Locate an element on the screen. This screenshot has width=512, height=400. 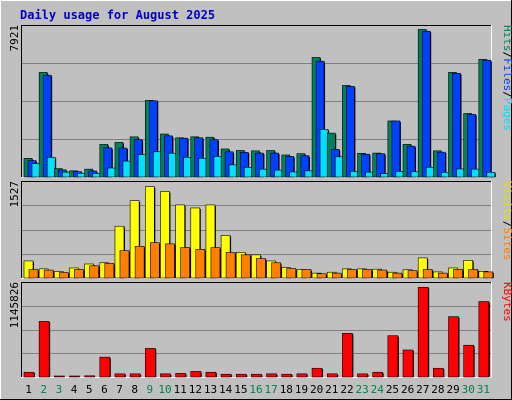
x-tick-label: 22 is located at coordinates (346, 389).